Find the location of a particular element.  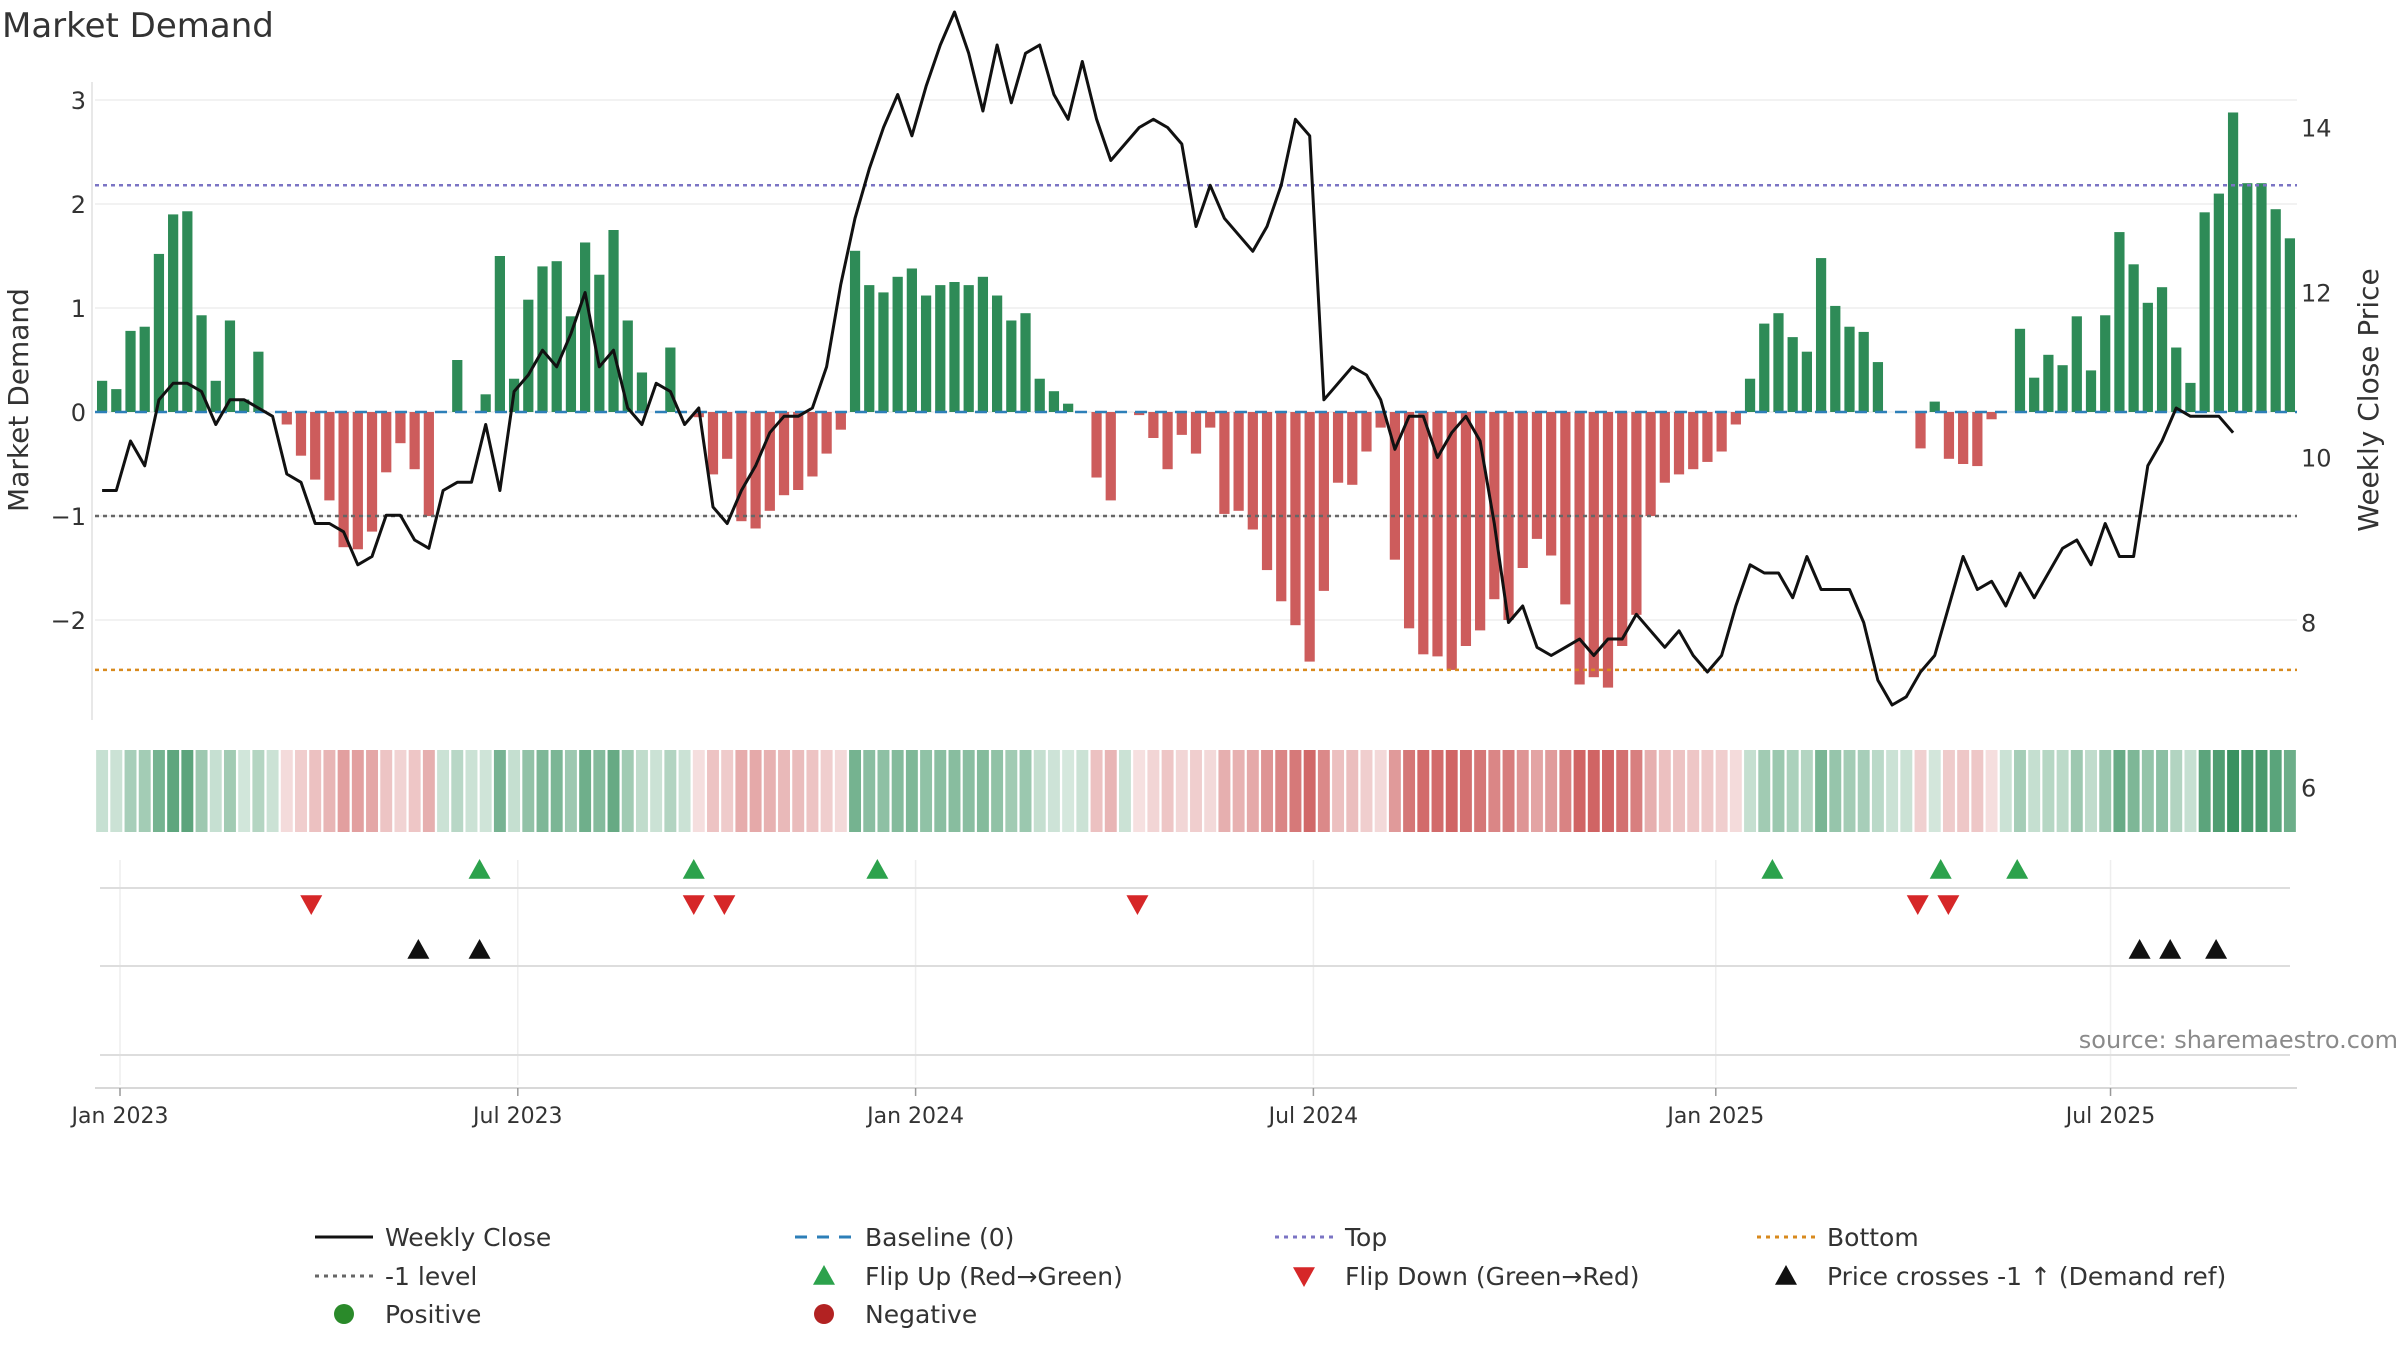

legend-item: Positive is located at coordinates (407, 1314).